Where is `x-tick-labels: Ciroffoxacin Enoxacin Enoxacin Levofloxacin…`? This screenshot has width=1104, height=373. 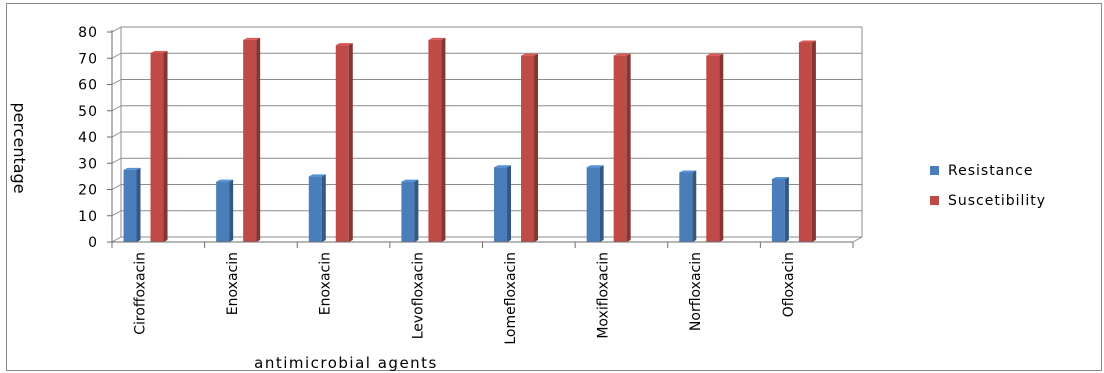 x-tick-labels: Ciroffoxacin Enoxacin Enoxacin Levofloxacin… is located at coordinates (464, 298).